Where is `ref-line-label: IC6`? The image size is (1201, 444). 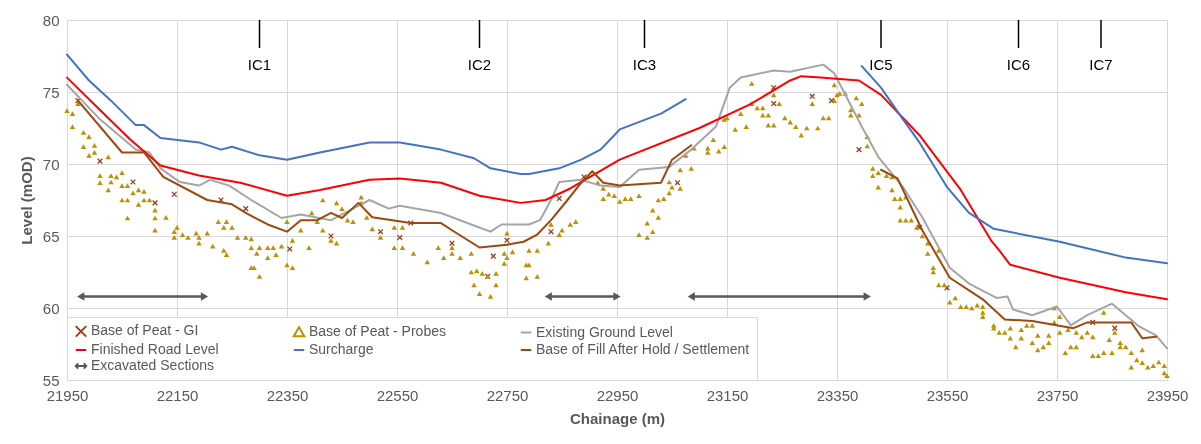
ref-line-label: IC6 is located at coordinates (1018, 64).